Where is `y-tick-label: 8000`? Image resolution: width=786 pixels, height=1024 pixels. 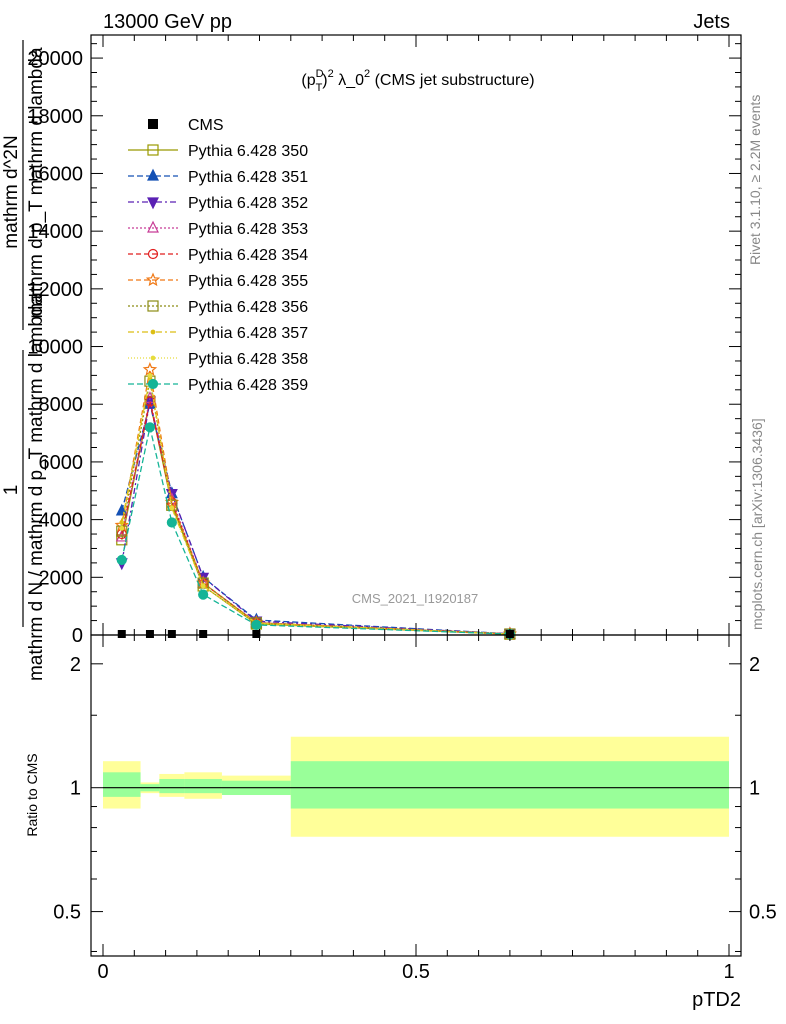 y-tick-label: 8000 is located at coordinates (61, 405).